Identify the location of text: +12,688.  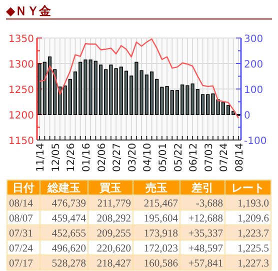
(205, 219).